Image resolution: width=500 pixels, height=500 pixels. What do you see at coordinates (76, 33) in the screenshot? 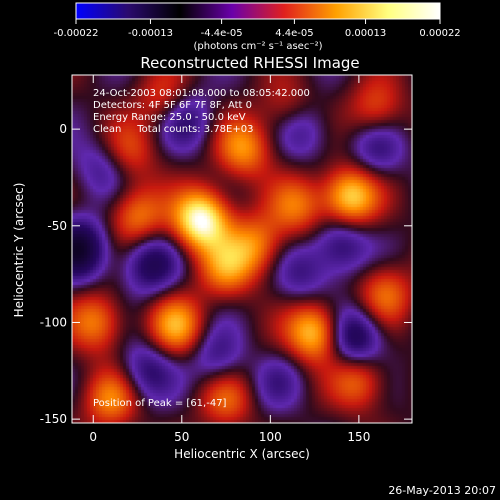
I see `colorbar-tick-label: -0.00022` at bounding box center [76, 33].